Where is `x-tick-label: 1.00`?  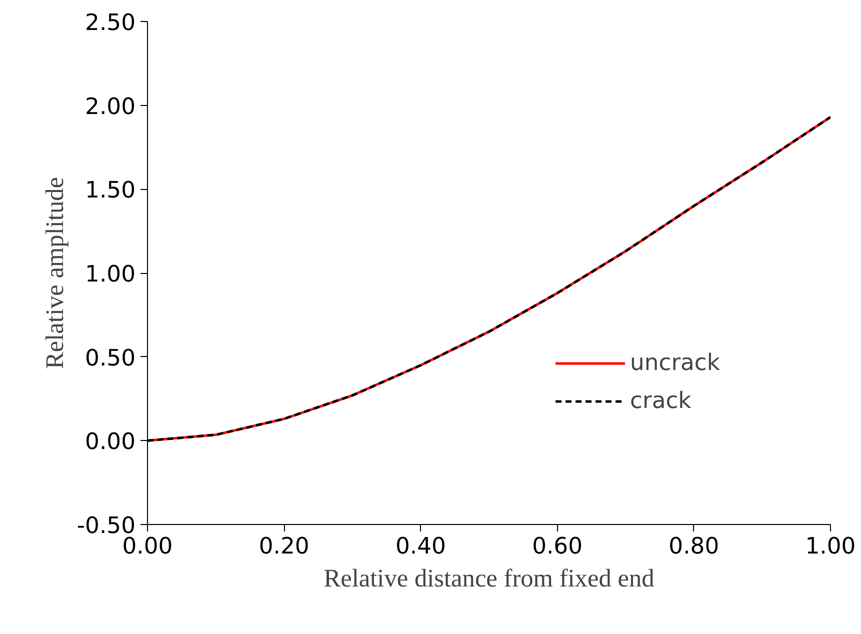 x-tick-label: 1.00 is located at coordinates (830, 547).